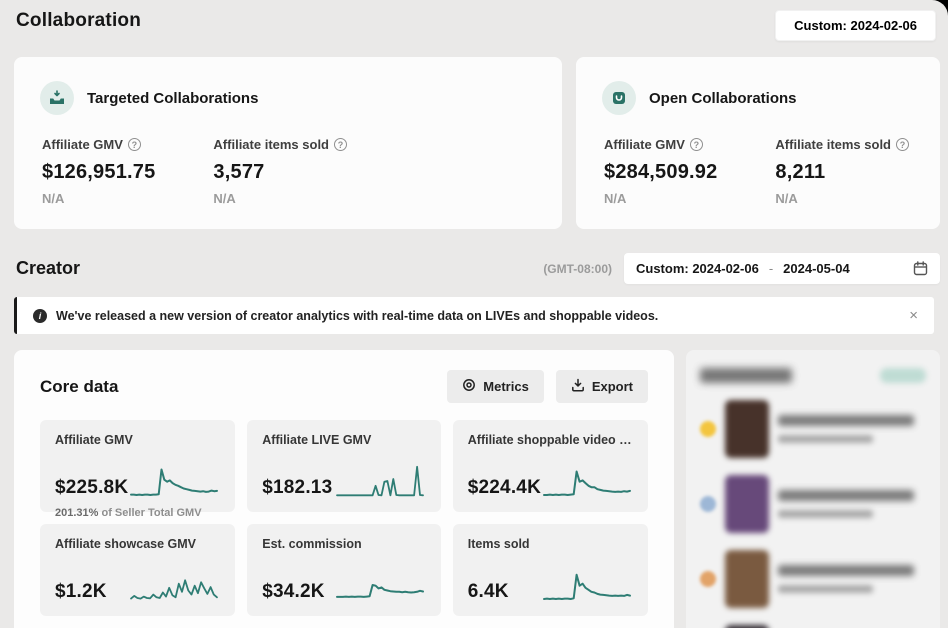 This screenshot has height=628, width=948. What do you see at coordinates (723, 98) in the screenshot?
I see `card-title: Open Collaborations` at bounding box center [723, 98].